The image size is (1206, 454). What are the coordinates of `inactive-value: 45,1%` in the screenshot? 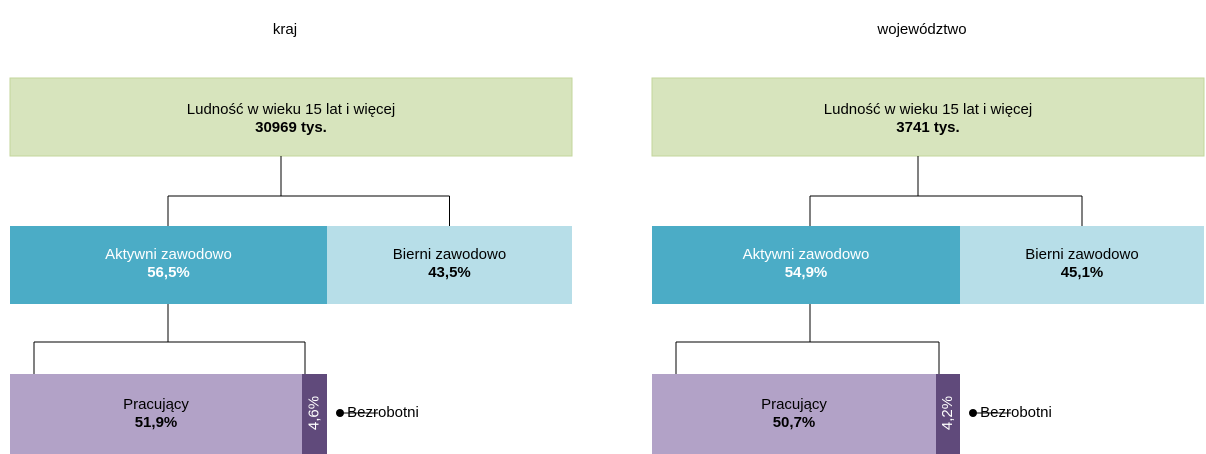 It's located at (1082, 272).